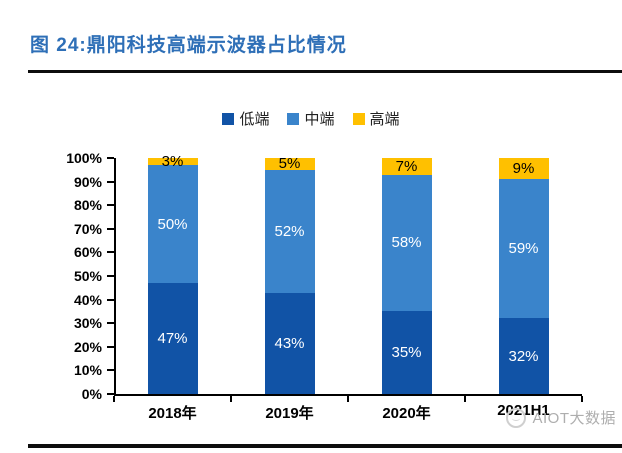  Describe the element at coordinates (91, 394) in the screenshot. I see `y-axis-tick-label: 0%` at that location.